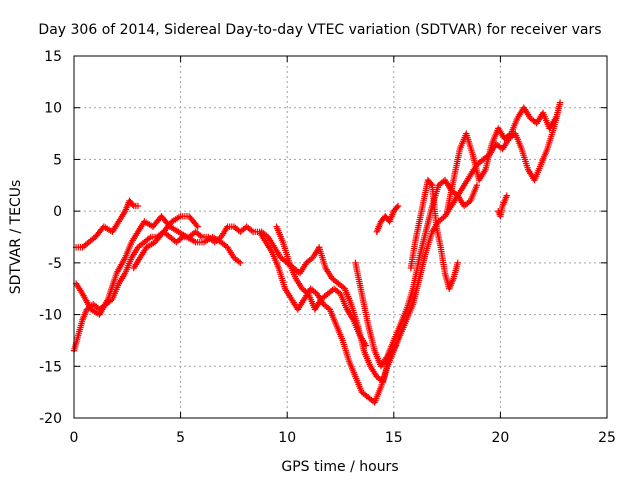 The width and height of the screenshot is (640, 480). What do you see at coordinates (607, 438) in the screenshot?
I see `x-tick-label: 25` at bounding box center [607, 438].